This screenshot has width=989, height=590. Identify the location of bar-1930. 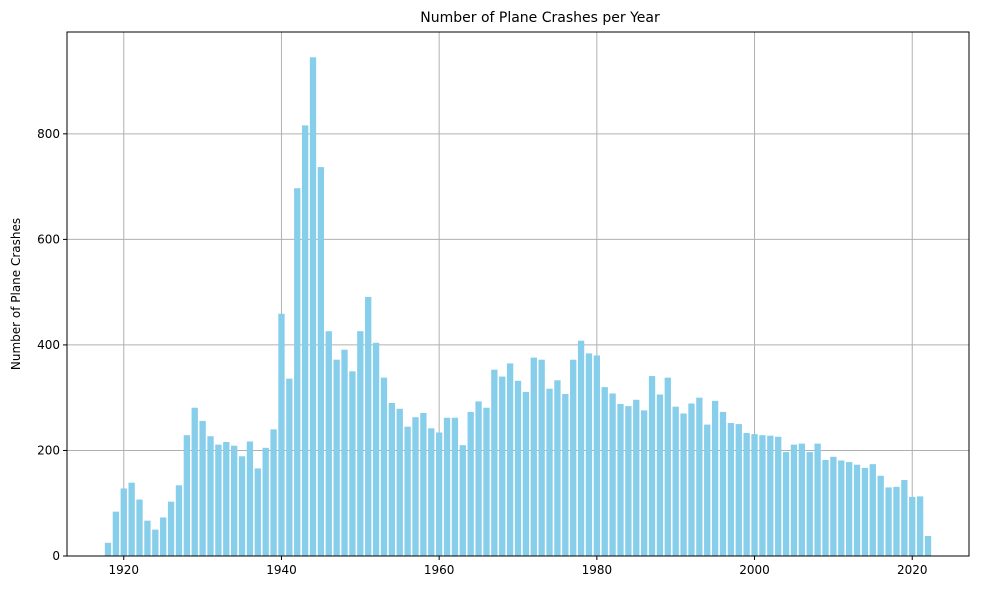
(202, 488).